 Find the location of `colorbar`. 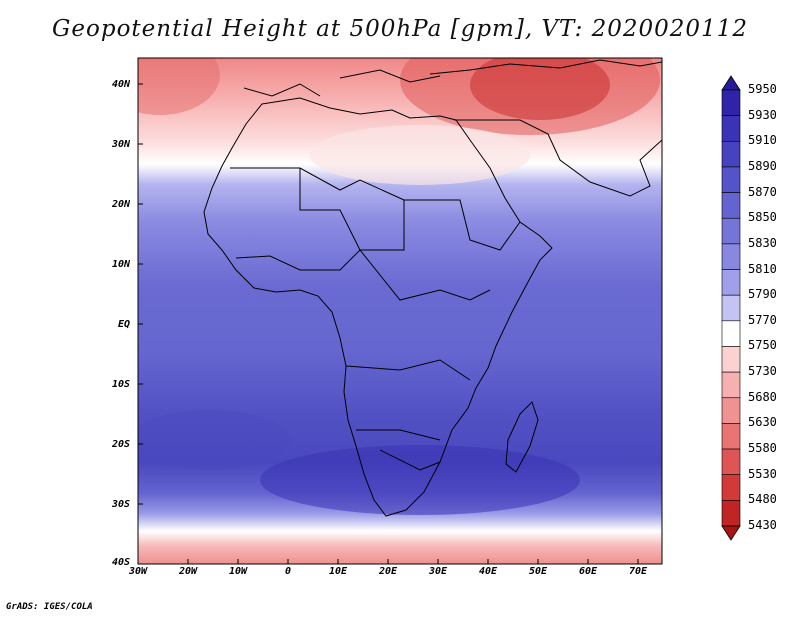

colorbar is located at coordinates (731, 308).